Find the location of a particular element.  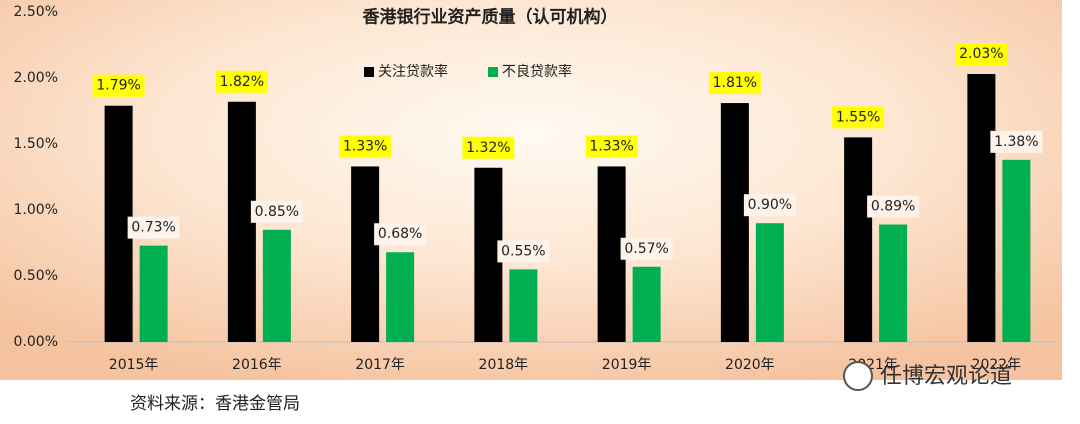

data-label: 2.03% is located at coordinates (981, 54).